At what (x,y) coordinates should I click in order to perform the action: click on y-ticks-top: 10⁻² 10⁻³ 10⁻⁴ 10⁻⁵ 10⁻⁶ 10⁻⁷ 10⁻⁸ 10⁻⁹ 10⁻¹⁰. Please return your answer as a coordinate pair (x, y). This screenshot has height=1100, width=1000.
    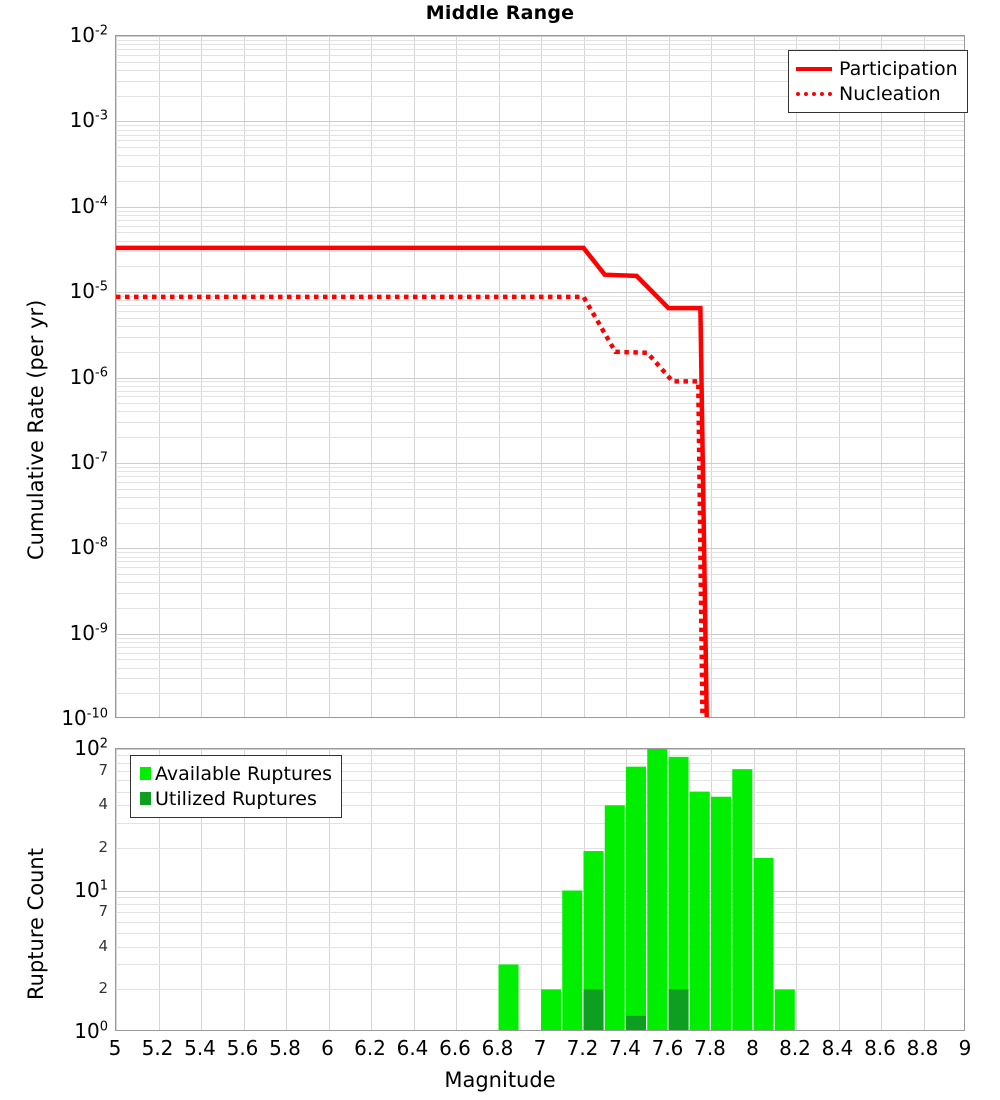
    Looking at the image, I should click on (54, 376).